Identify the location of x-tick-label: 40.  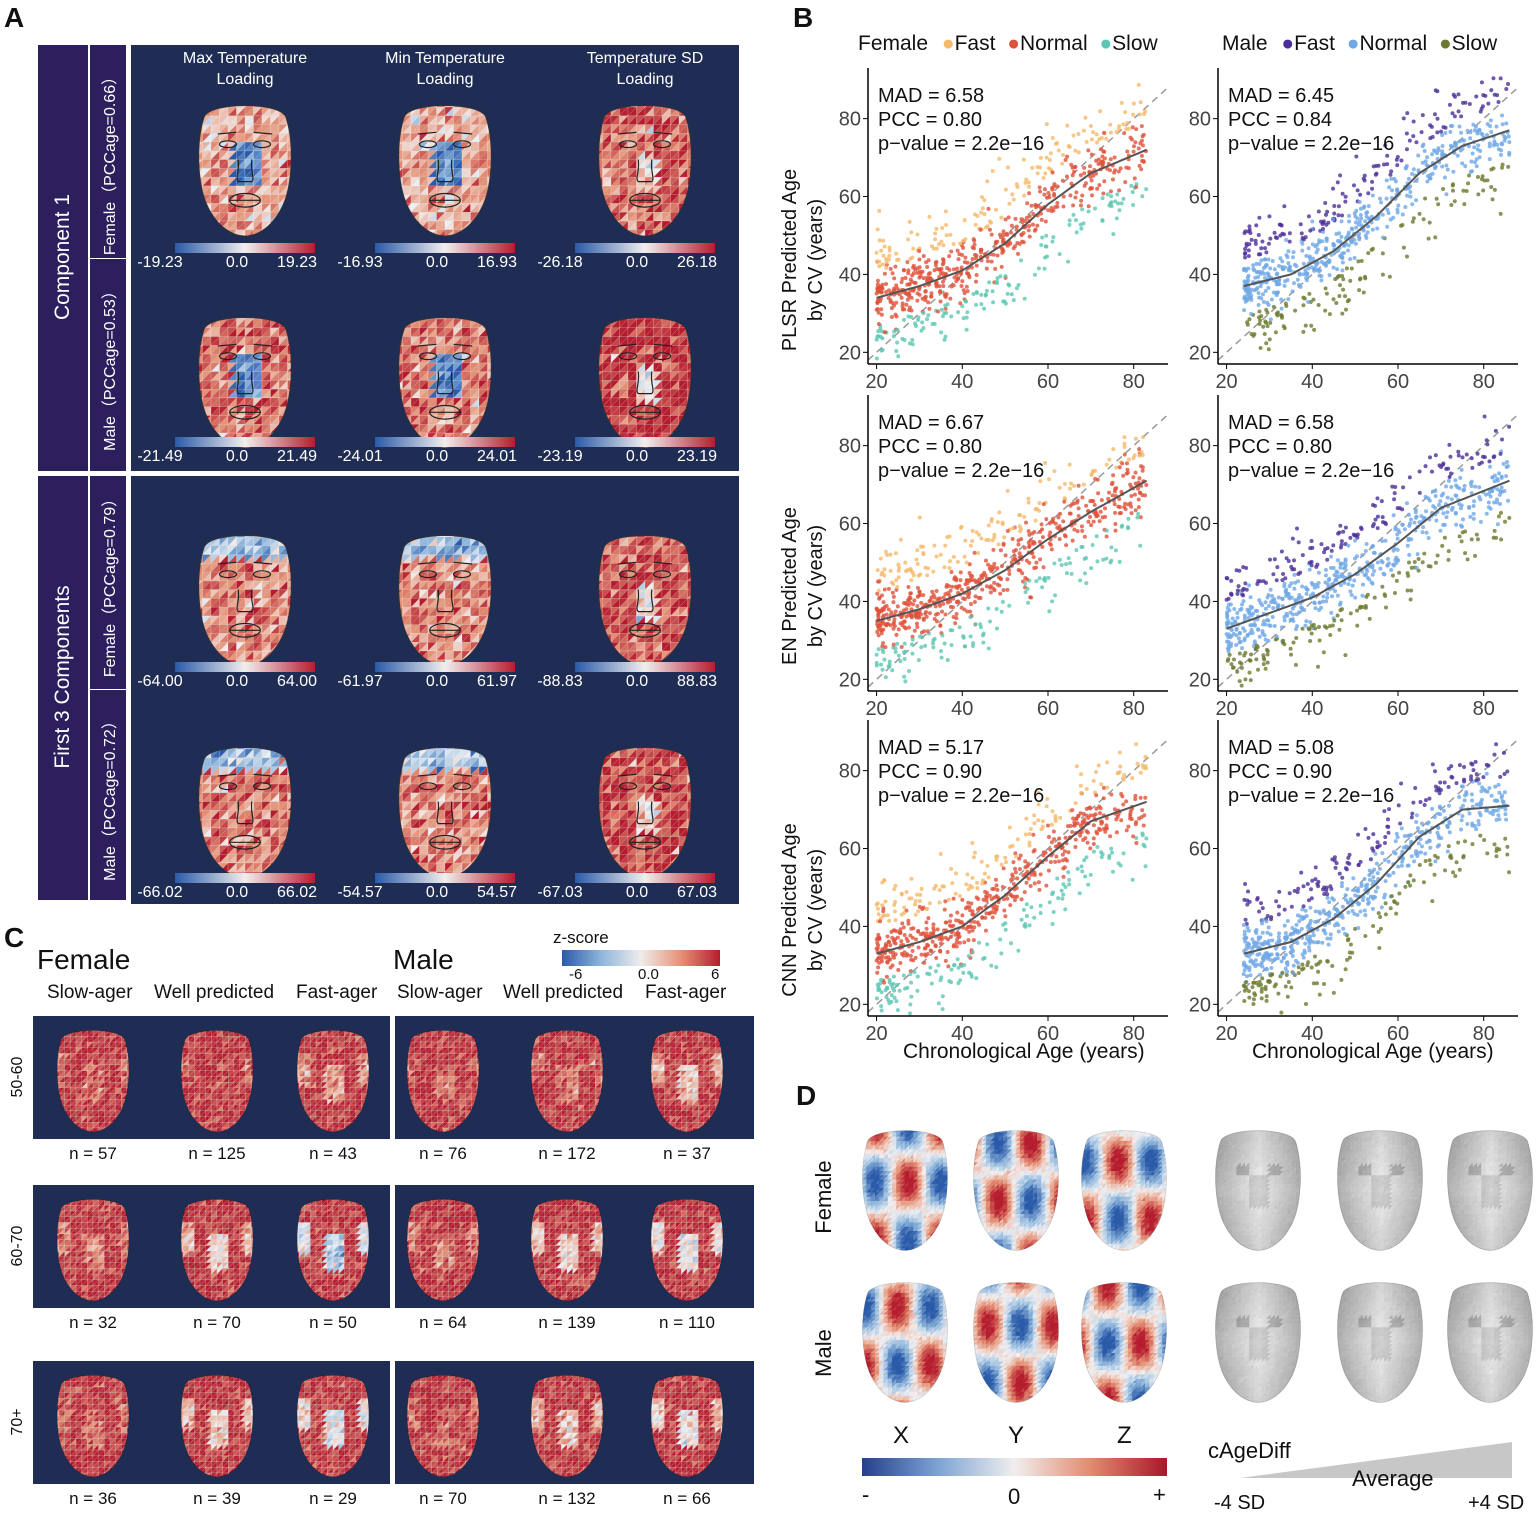
(1312, 709).